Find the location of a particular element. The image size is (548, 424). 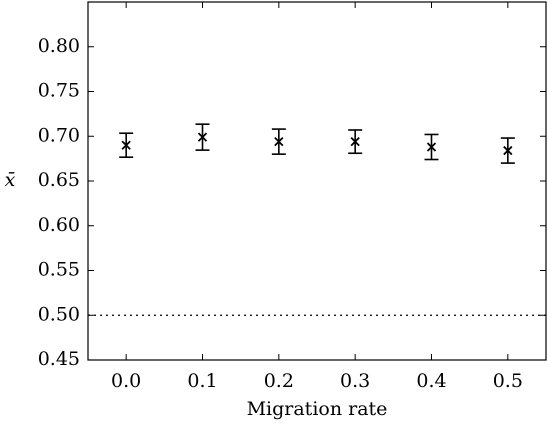

x-tick-label: 0.5 is located at coordinates (508, 381).